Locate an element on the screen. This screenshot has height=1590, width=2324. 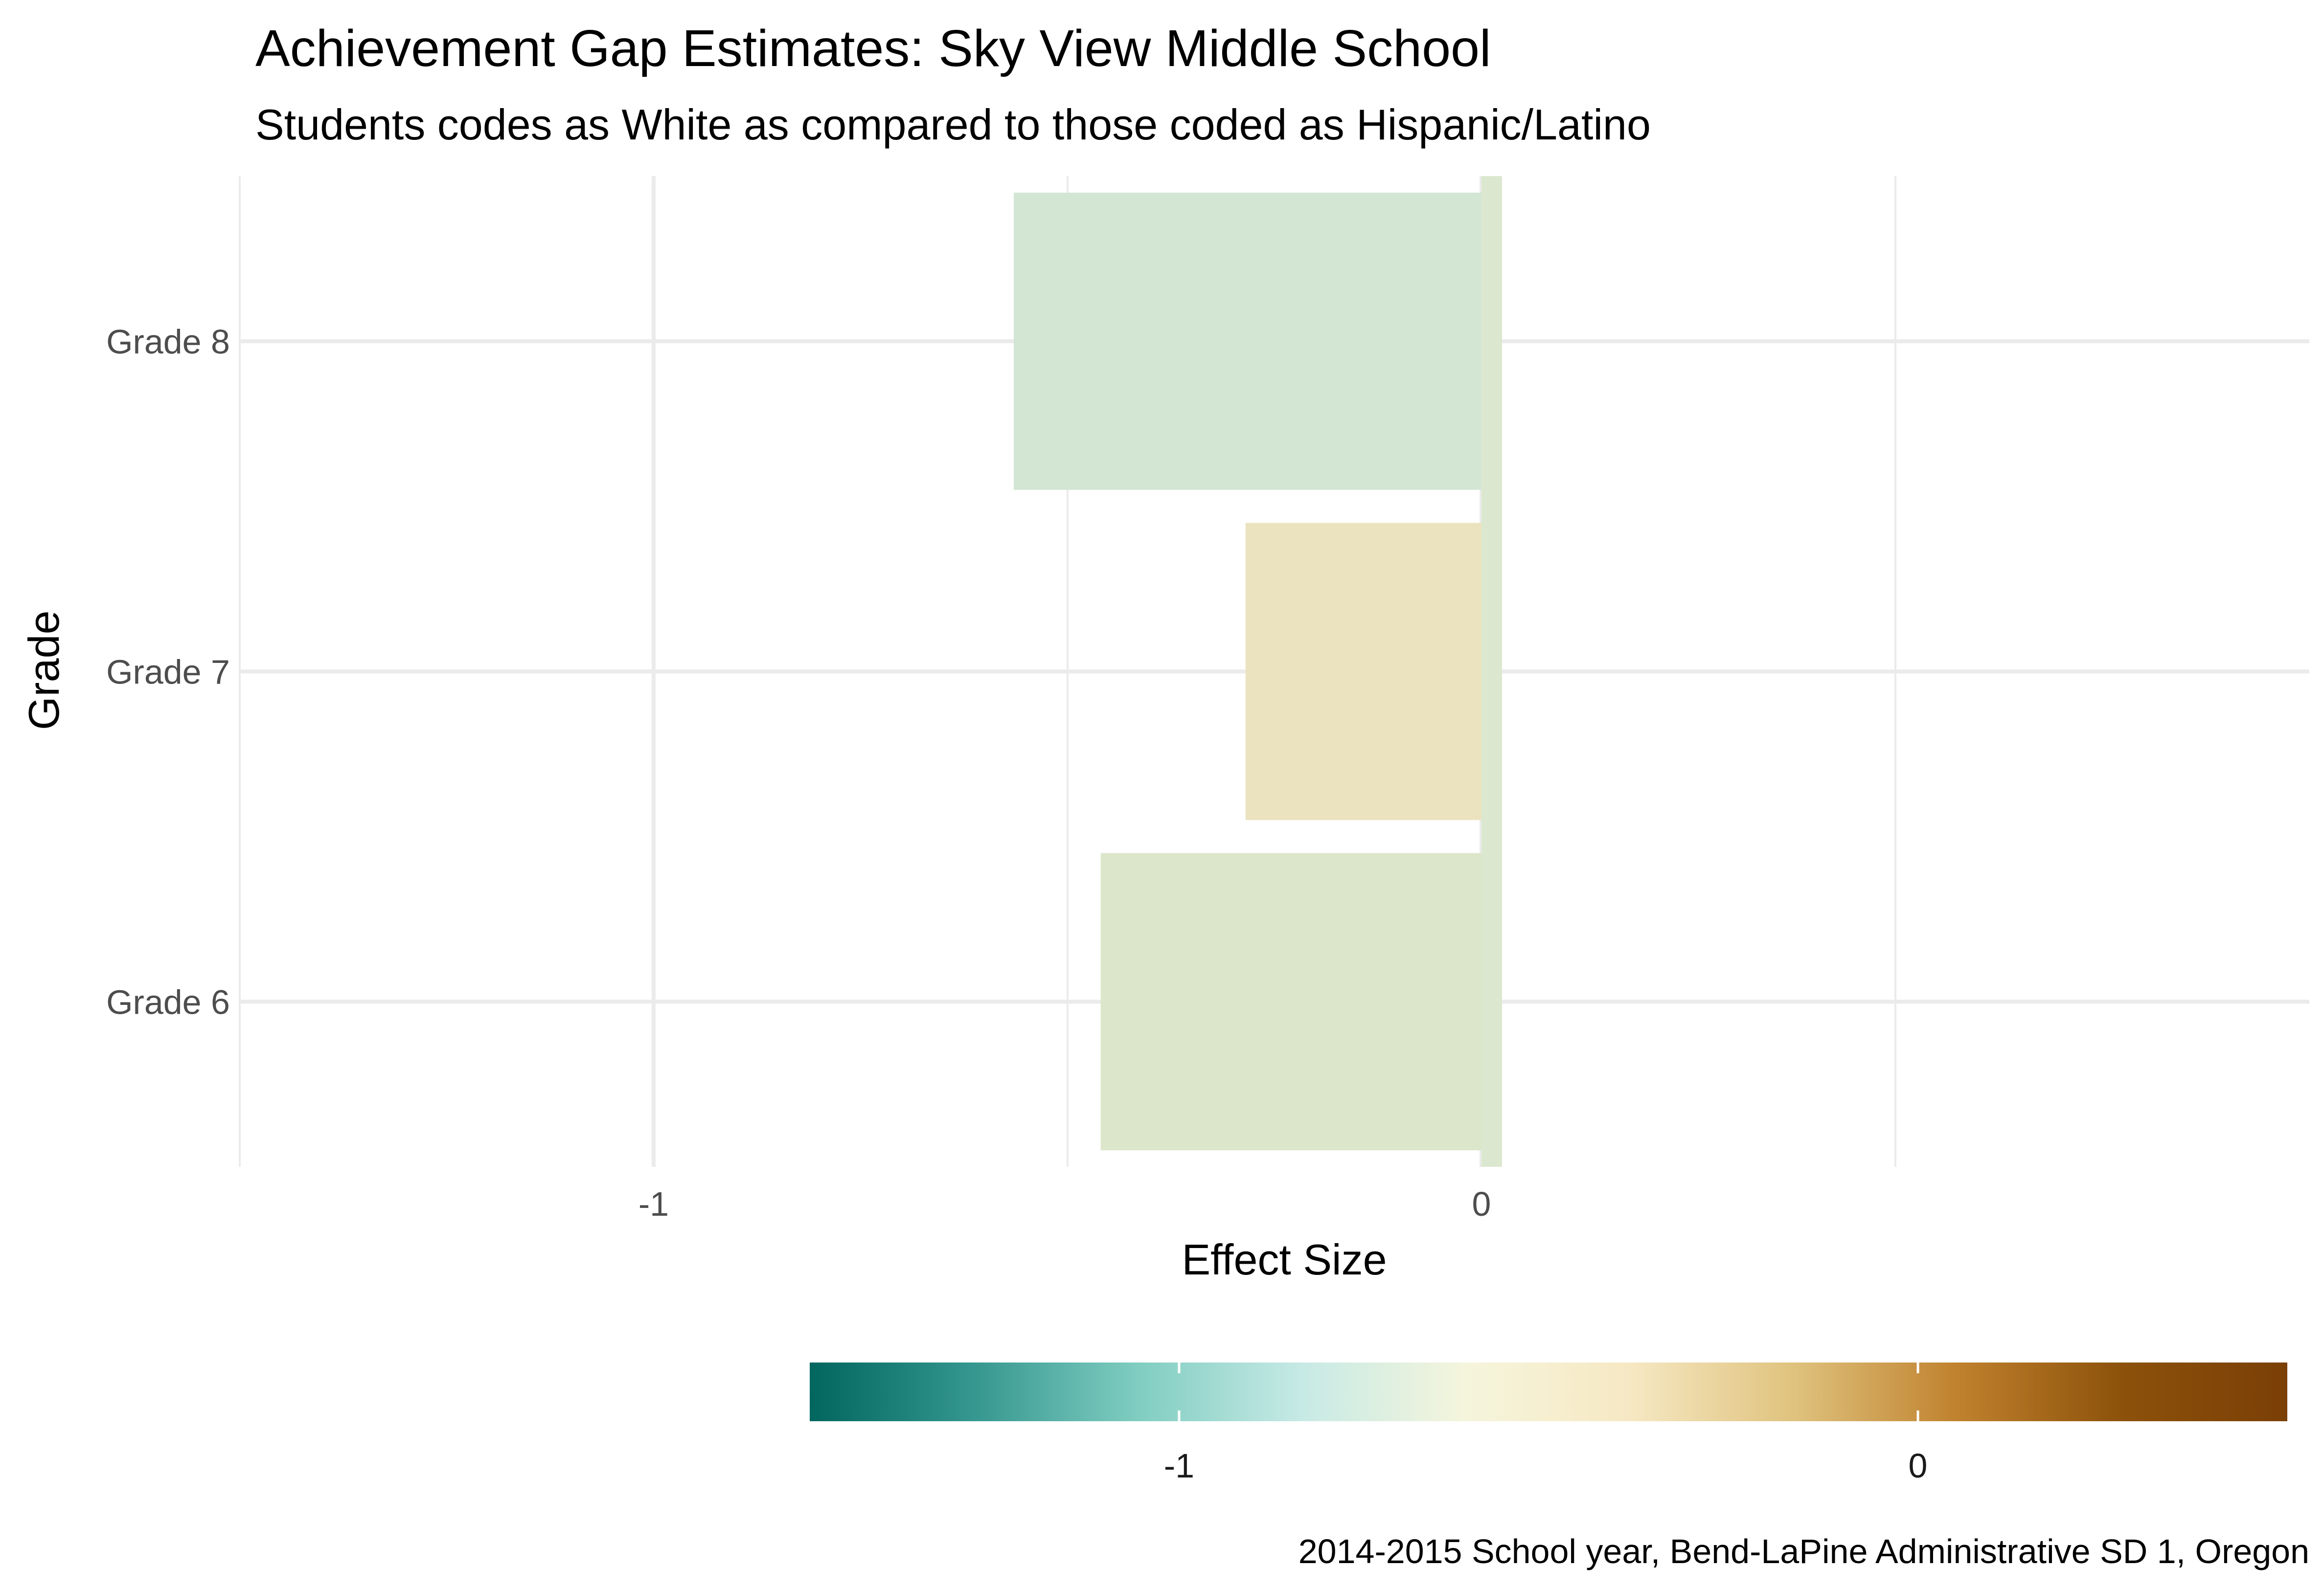
y-axis-title: Grade is located at coordinates (44, 671).